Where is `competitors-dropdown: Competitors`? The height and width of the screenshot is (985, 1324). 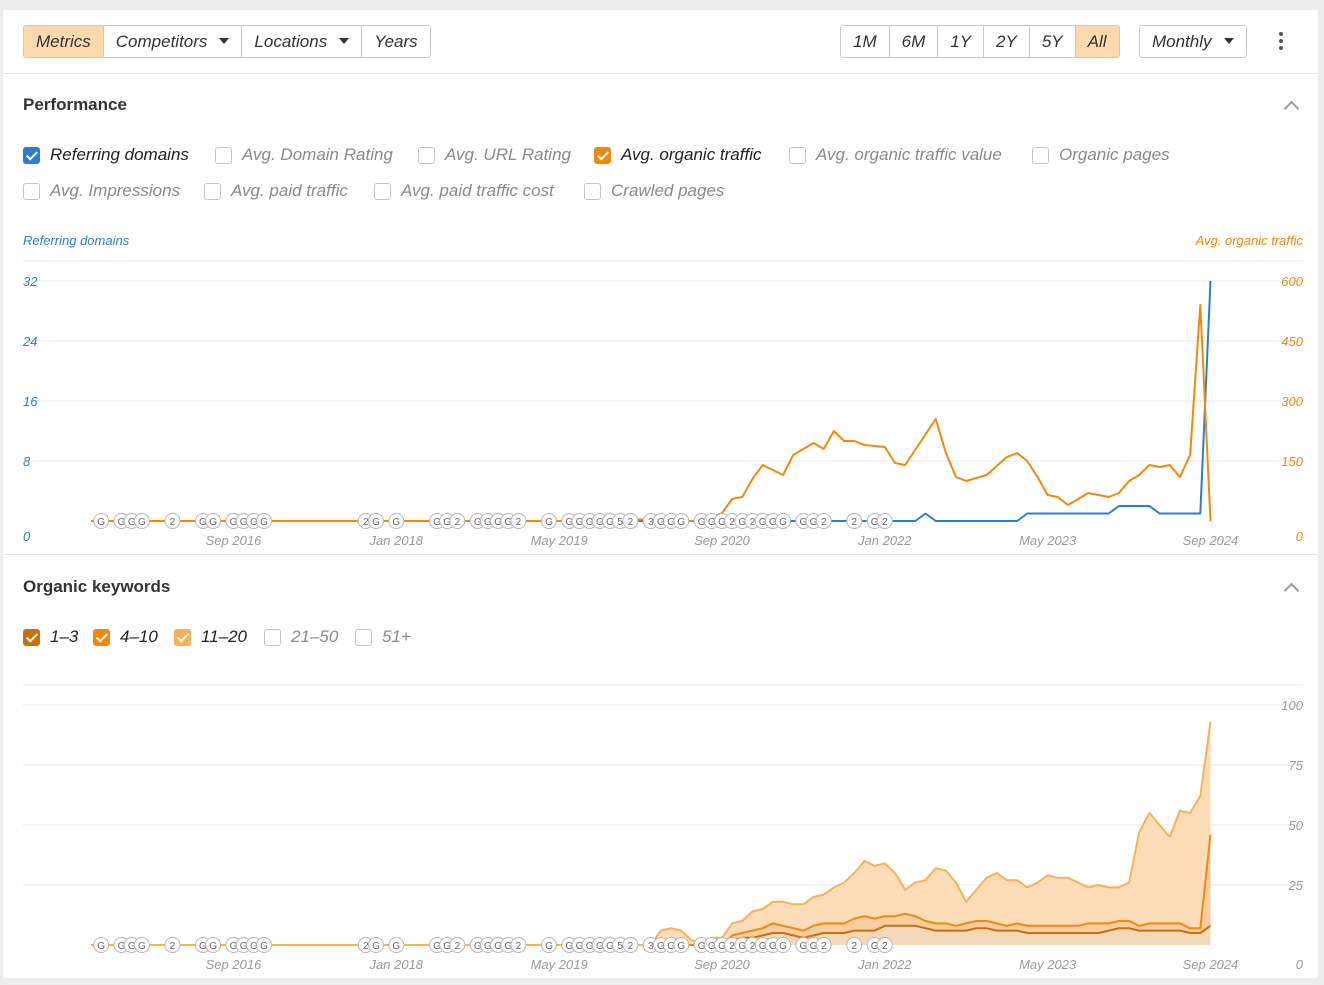
competitors-dropdown: Competitors is located at coordinates (173, 41).